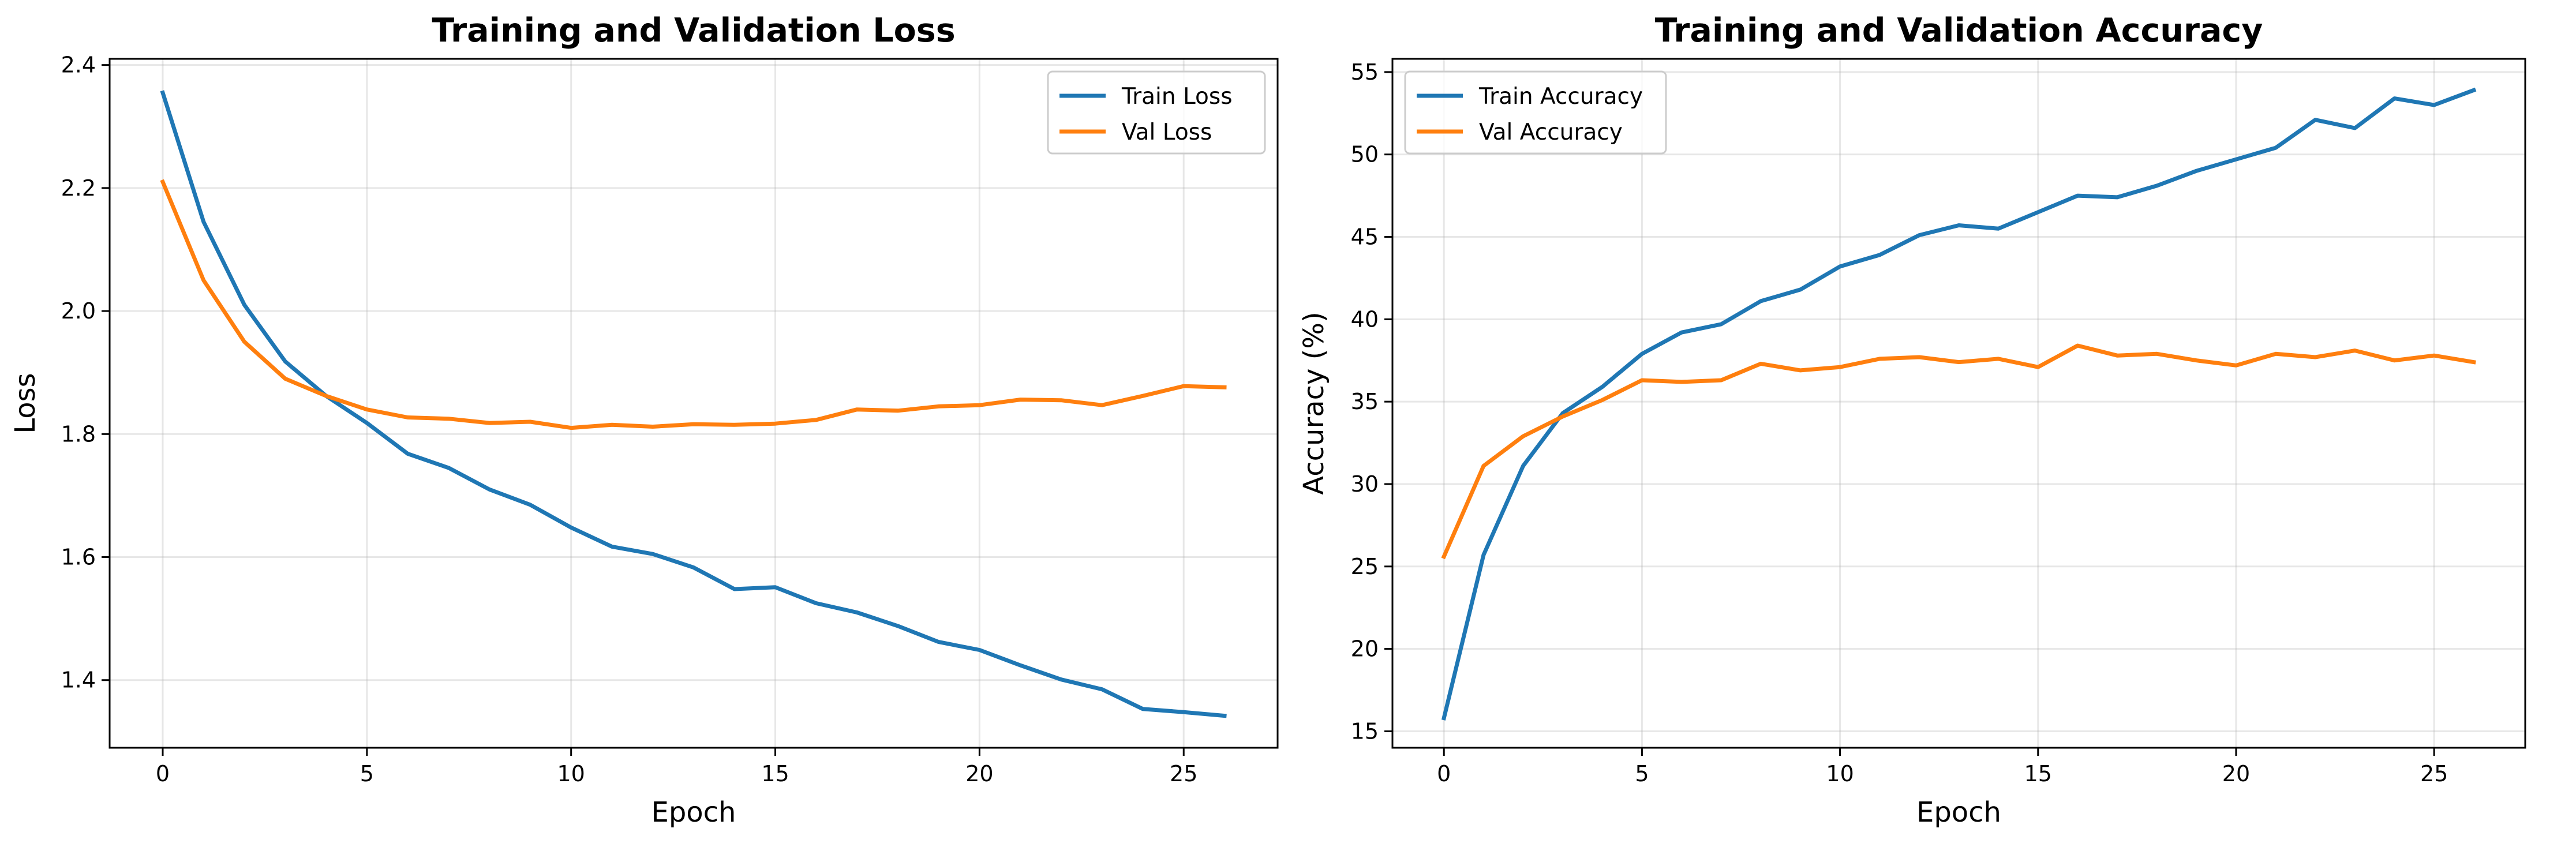  I want to click on y-tick-label: 30, so click(1365, 484).